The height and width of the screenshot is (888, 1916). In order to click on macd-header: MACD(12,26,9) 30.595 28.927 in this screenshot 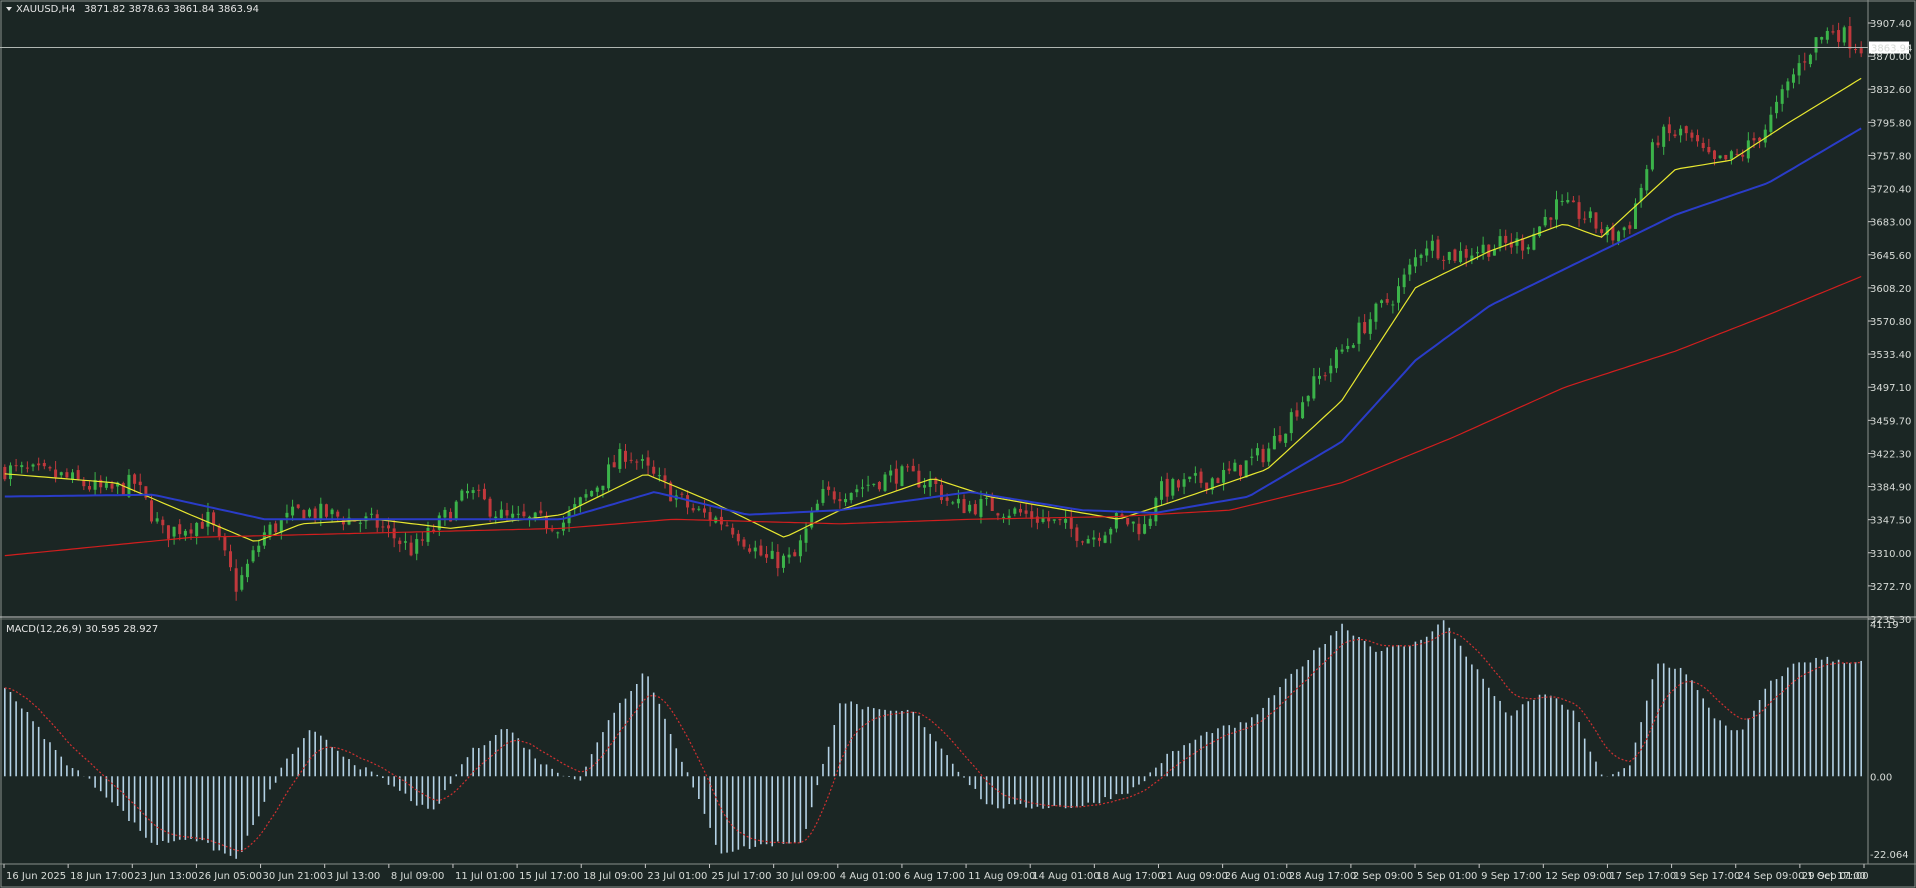, I will do `click(82, 629)`.